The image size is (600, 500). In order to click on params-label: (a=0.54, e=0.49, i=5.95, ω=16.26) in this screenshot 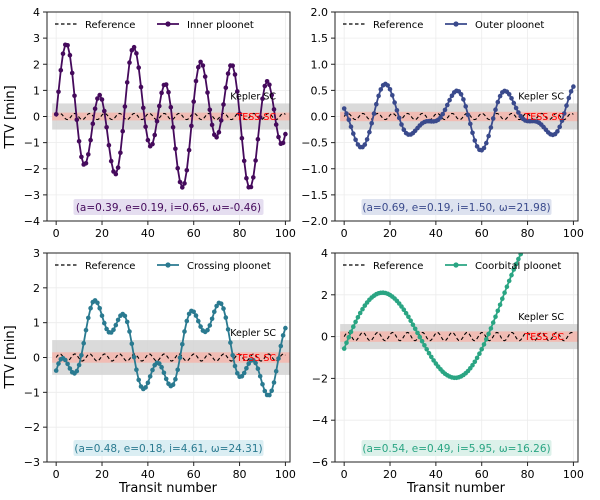, I will do `click(456, 449)`.